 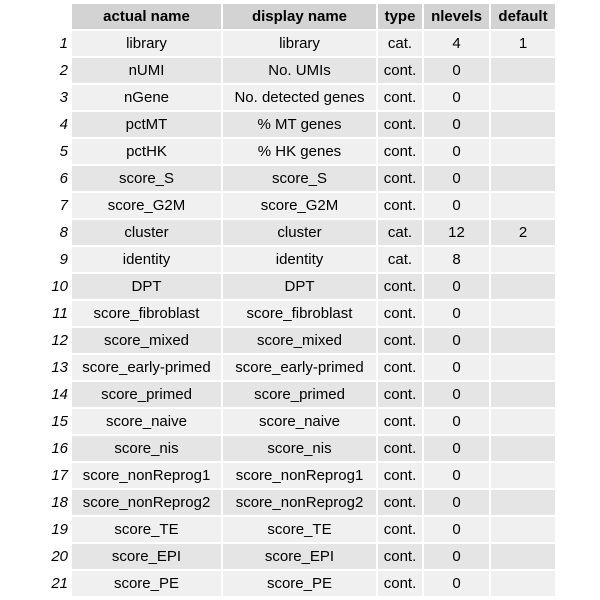 What do you see at coordinates (56, 394) in the screenshot?
I see `row-index: 14` at bounding box center [56, 394].